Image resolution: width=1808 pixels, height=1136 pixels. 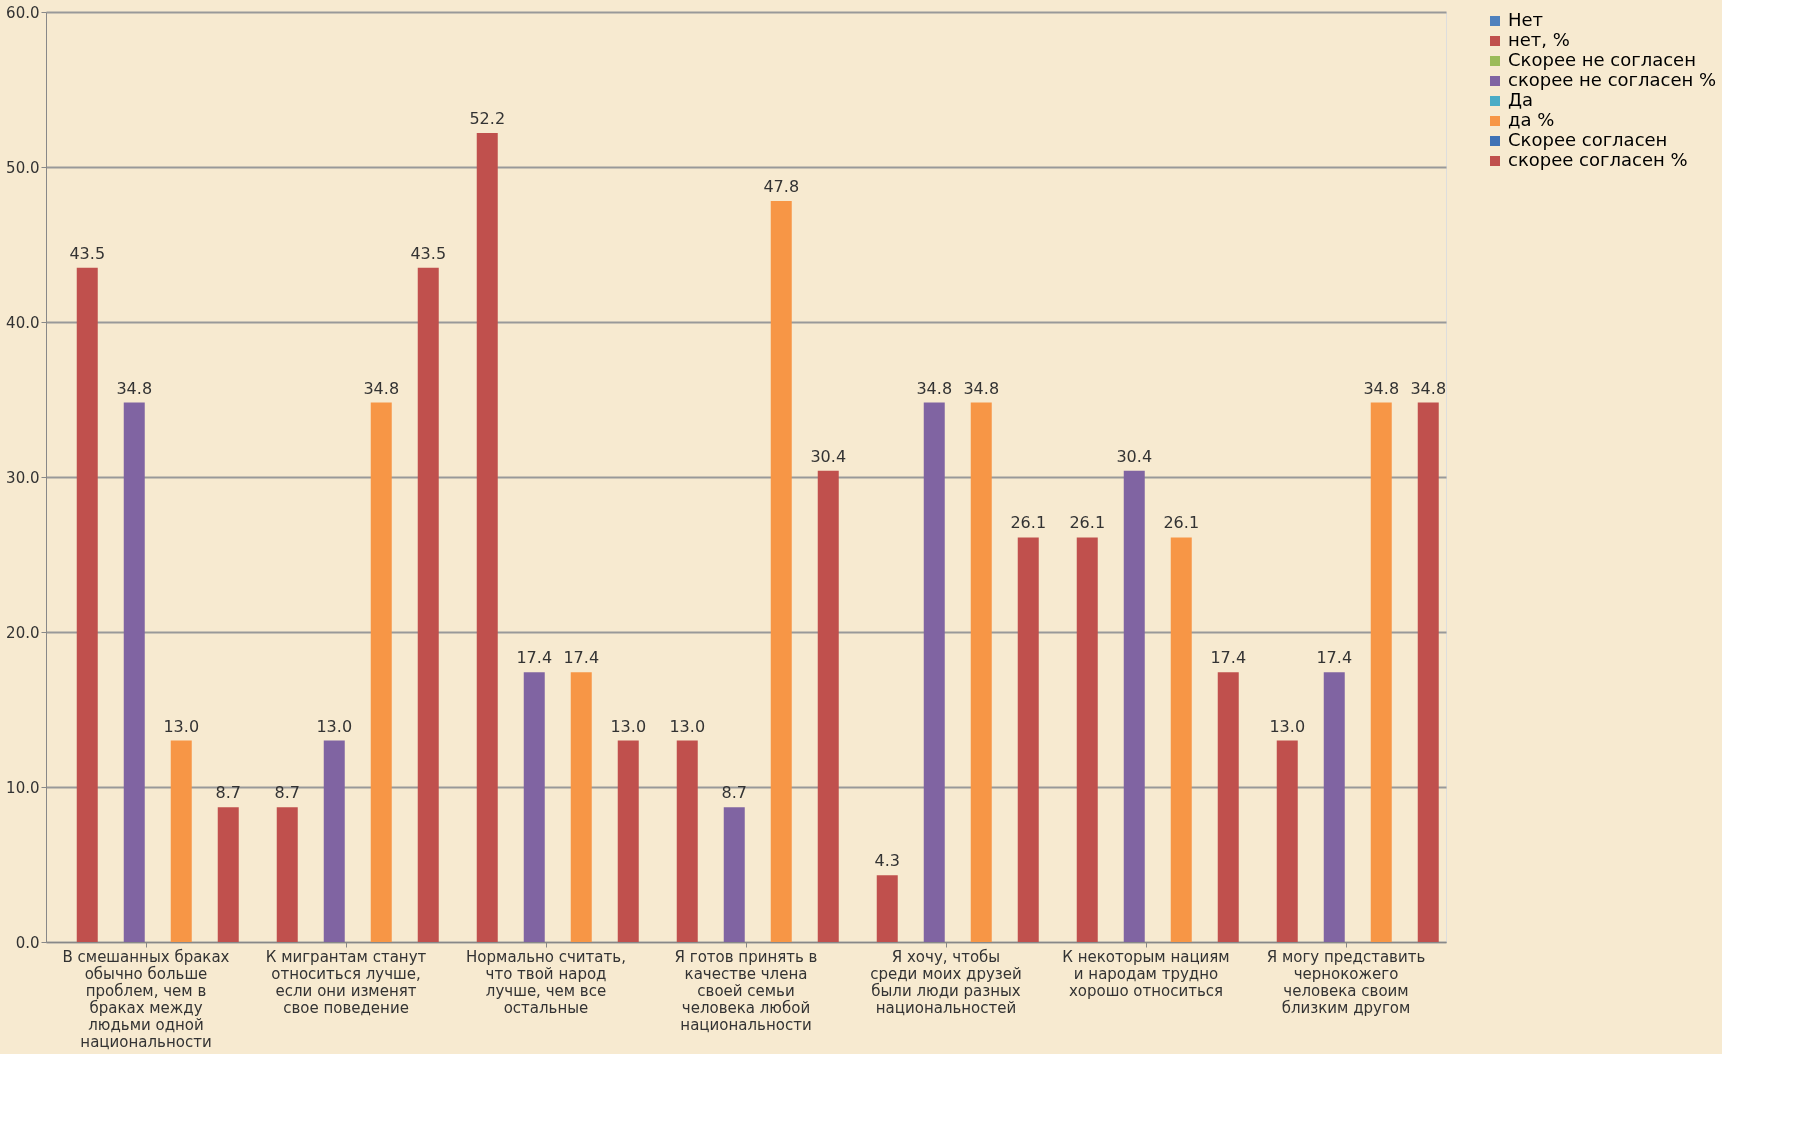 What do you see at coordinates (146, 999) in the screenshot?
I see `x-tick-label: В смешанных браках обычно больше проблем, чем в браках между людьми одной национальности` at bounding box center [146, 999].